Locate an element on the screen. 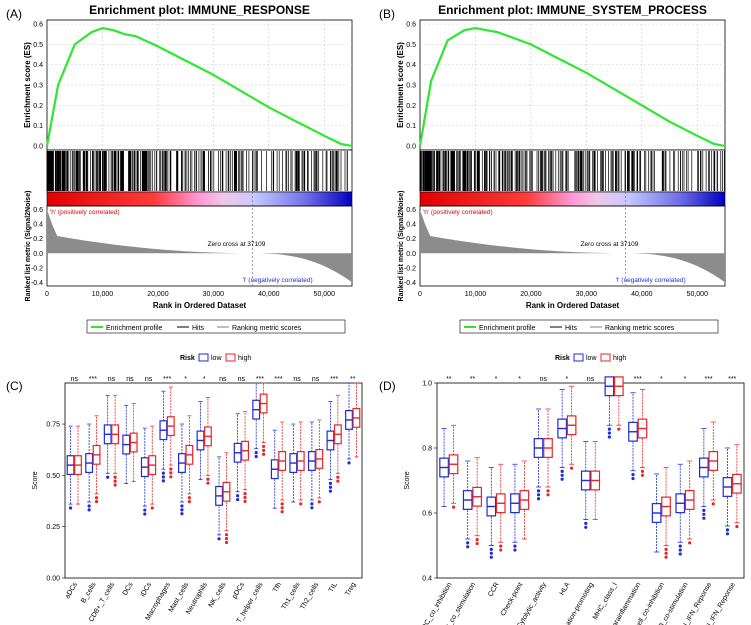 Image resolution: width=751 pixels, height=625 pixels. x-tick-label: Th2_cells is located at coordinates (309, 596).